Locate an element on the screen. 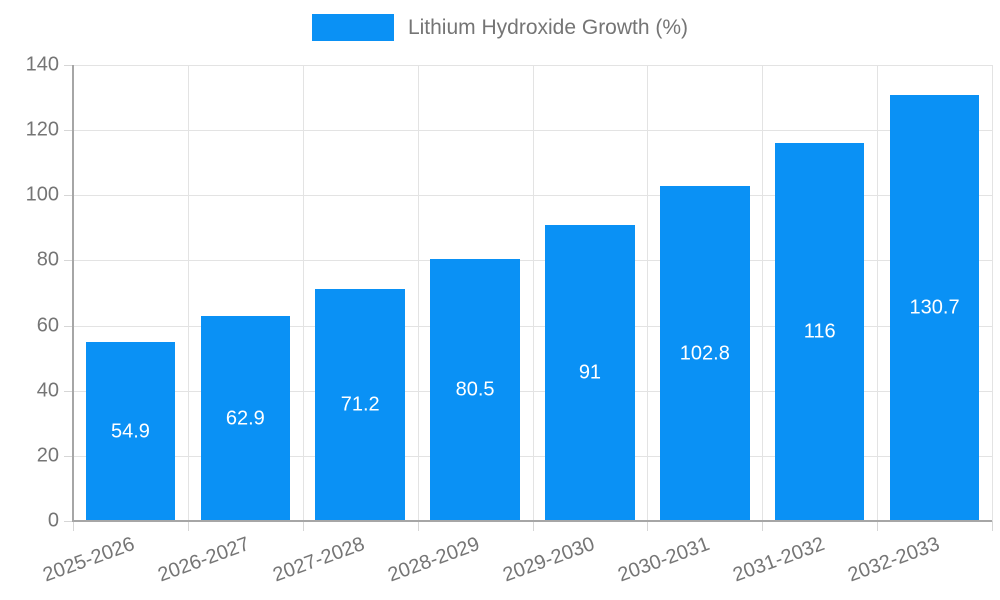 The image size is (1000, 600). bar-value-label: 130.7 is located at coordinates (934, 307).